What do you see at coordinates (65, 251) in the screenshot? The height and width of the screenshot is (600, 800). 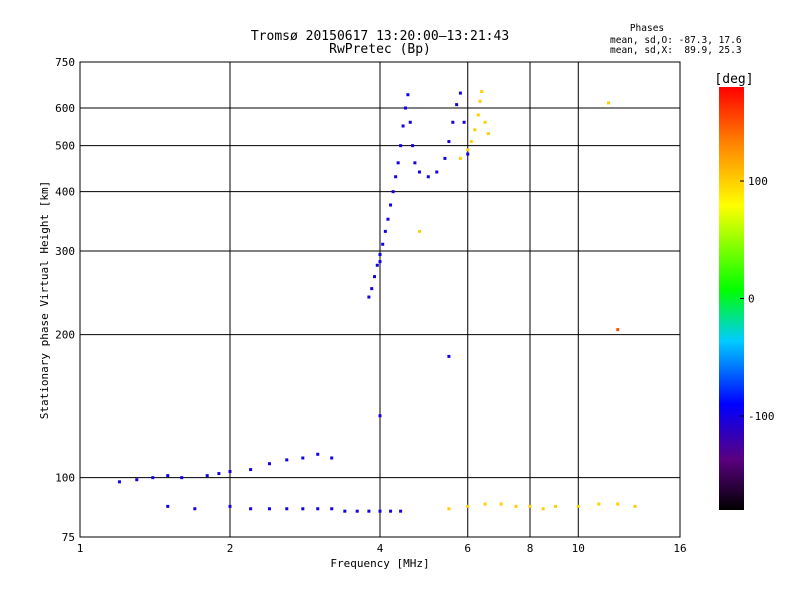 I see `y-tick-label: 300` at bounding box center [65, 251].